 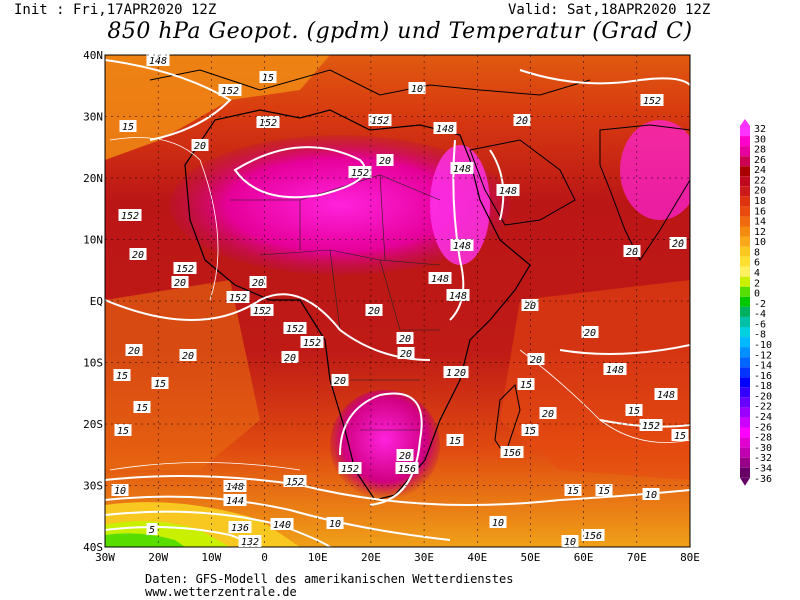 I want to click on lat-label: 10N, so click(x=93, y=240).